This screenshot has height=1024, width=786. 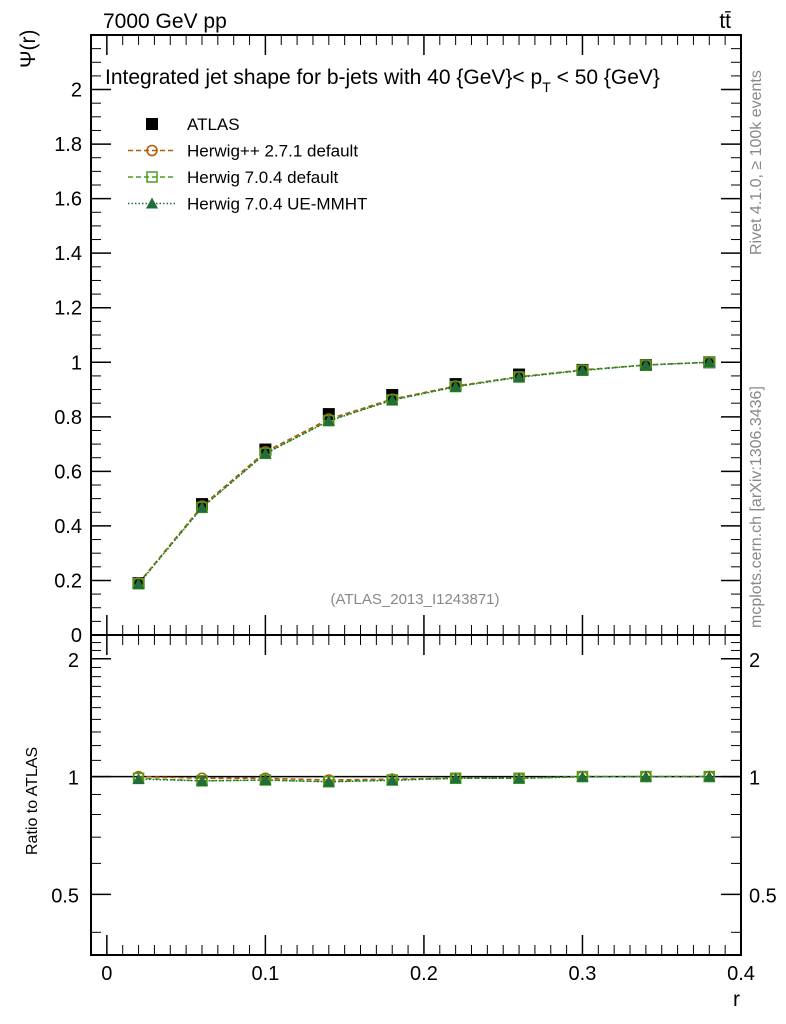 What do you see at coordinates (741, 974) in the screenshot?
I see `x-tick-label: 0.4` at bounding box center [741, 974].